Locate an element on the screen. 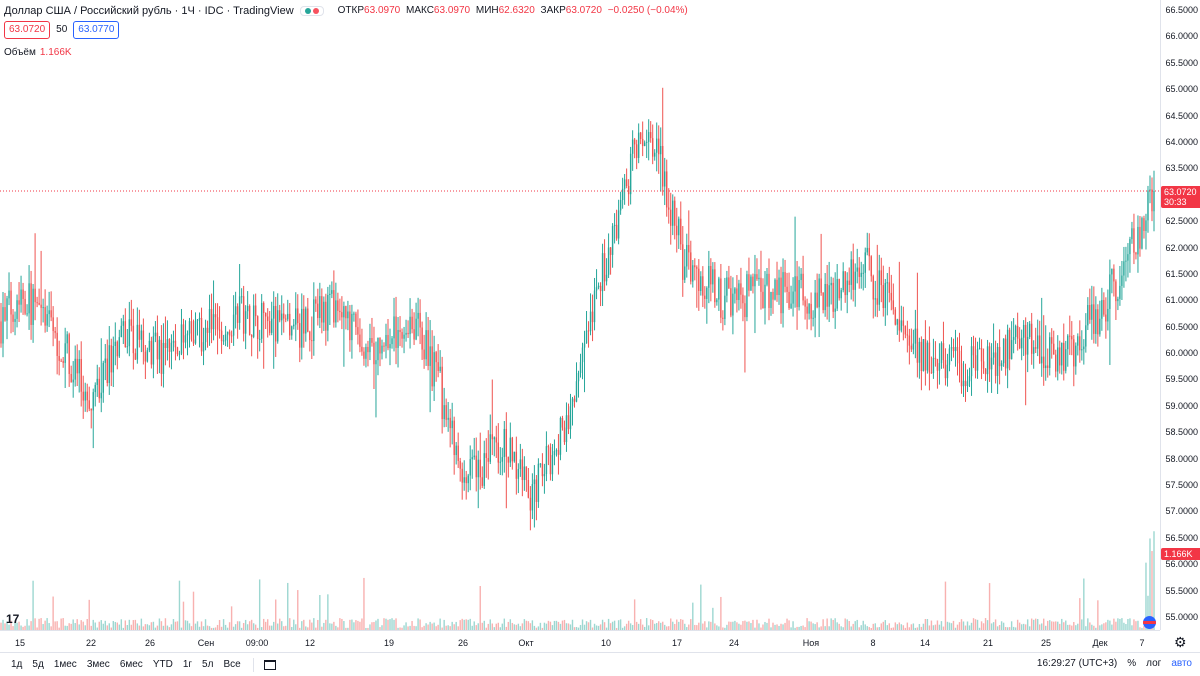 This screenshot has width=1200, height=676. range-1y-button: 1г is located at coordinates (187, 664).